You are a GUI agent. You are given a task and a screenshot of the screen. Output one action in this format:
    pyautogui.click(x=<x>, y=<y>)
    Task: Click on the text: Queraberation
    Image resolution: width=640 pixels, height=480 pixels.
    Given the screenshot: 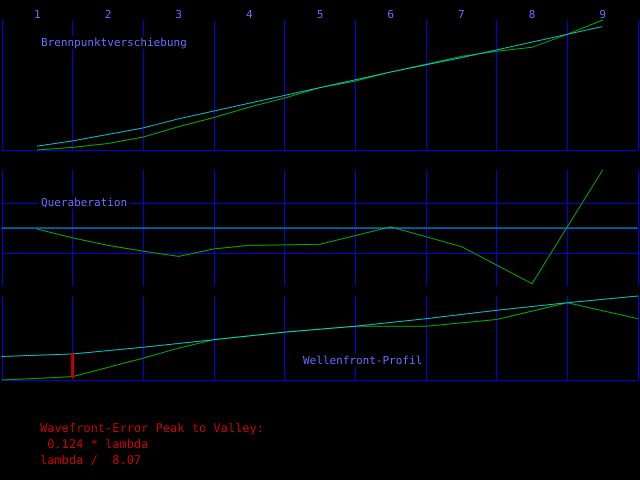 What is the action you would take?
    pyautogui.click(x=84, y=202)
    